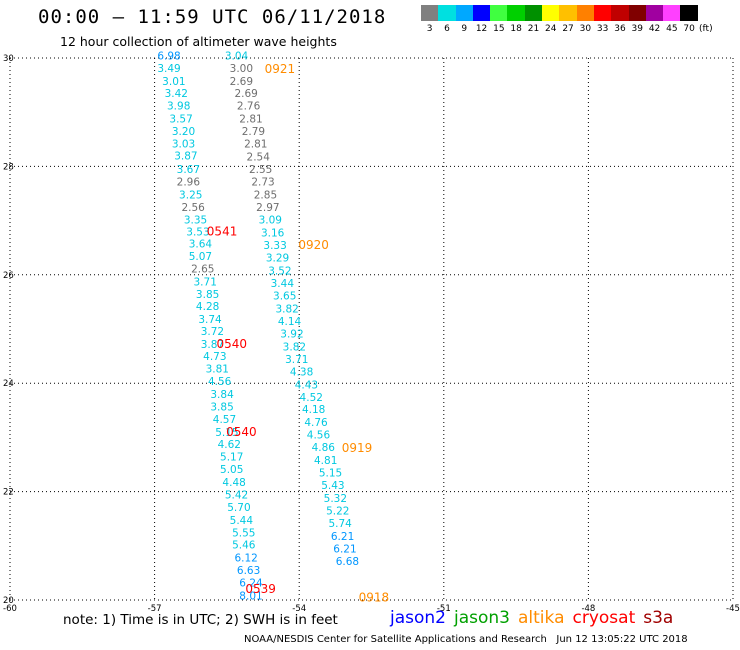  What do you see at coordinates (8, 384) in the screenshot?
I see `y-tick-label: 24` at bounding box center [8, 384].